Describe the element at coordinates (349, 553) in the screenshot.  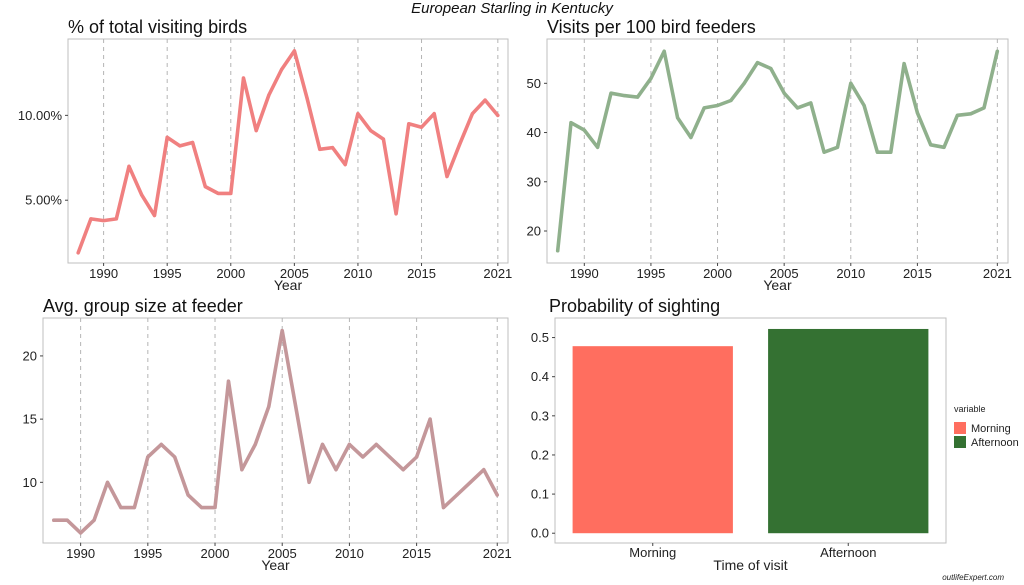
I see `group-xtick-label-2010: 2010` at that location.